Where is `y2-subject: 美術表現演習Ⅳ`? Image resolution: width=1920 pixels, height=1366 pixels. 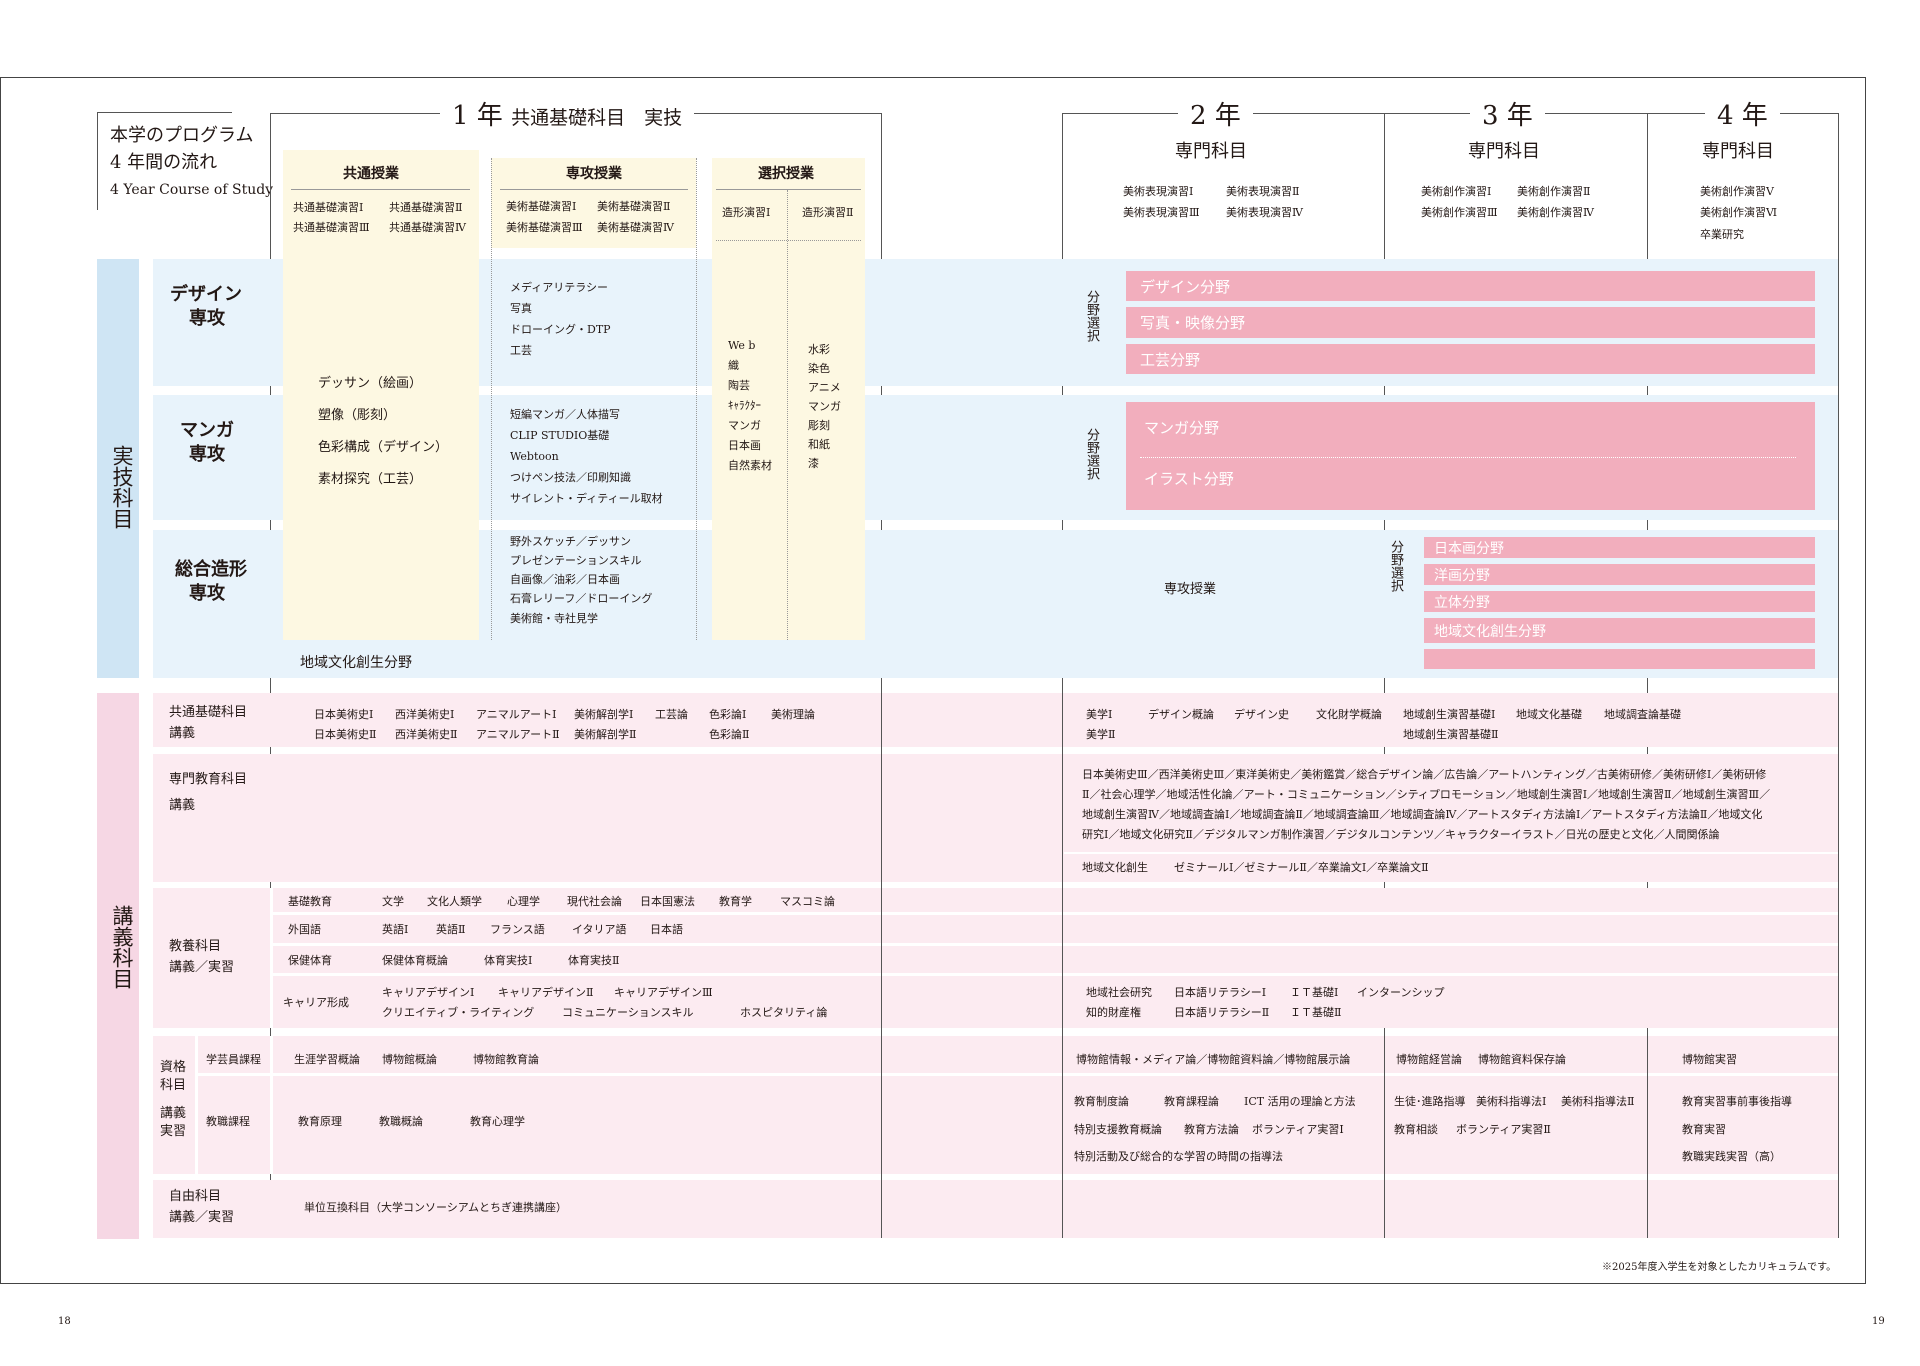 y2-subject: 美術表現演習Ⅳ is located at coordinates (1264, 212).